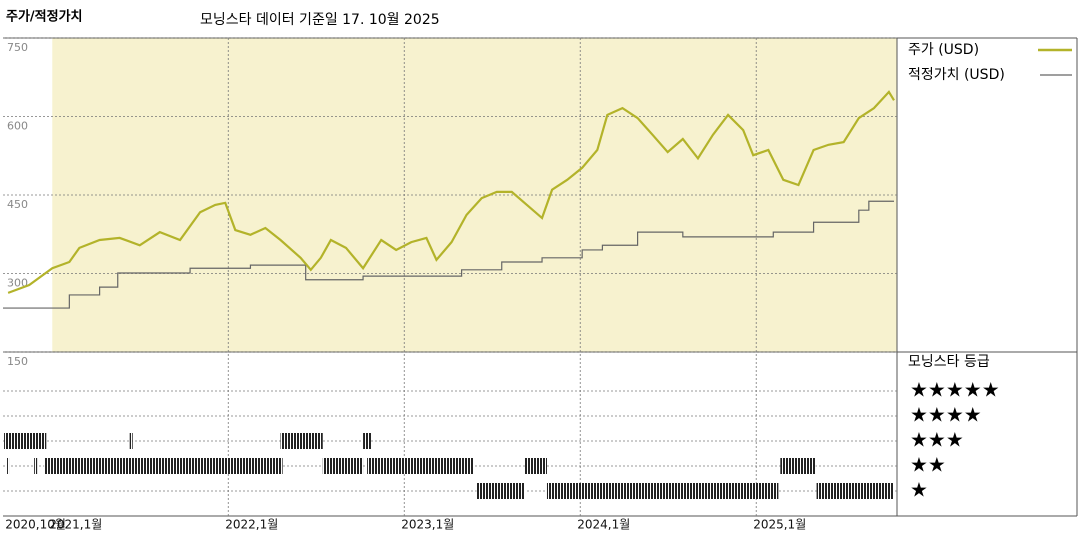  Describe the element at coordinates (919, 490) in the screenshot. I see `rating-level-label: ★` at that location.